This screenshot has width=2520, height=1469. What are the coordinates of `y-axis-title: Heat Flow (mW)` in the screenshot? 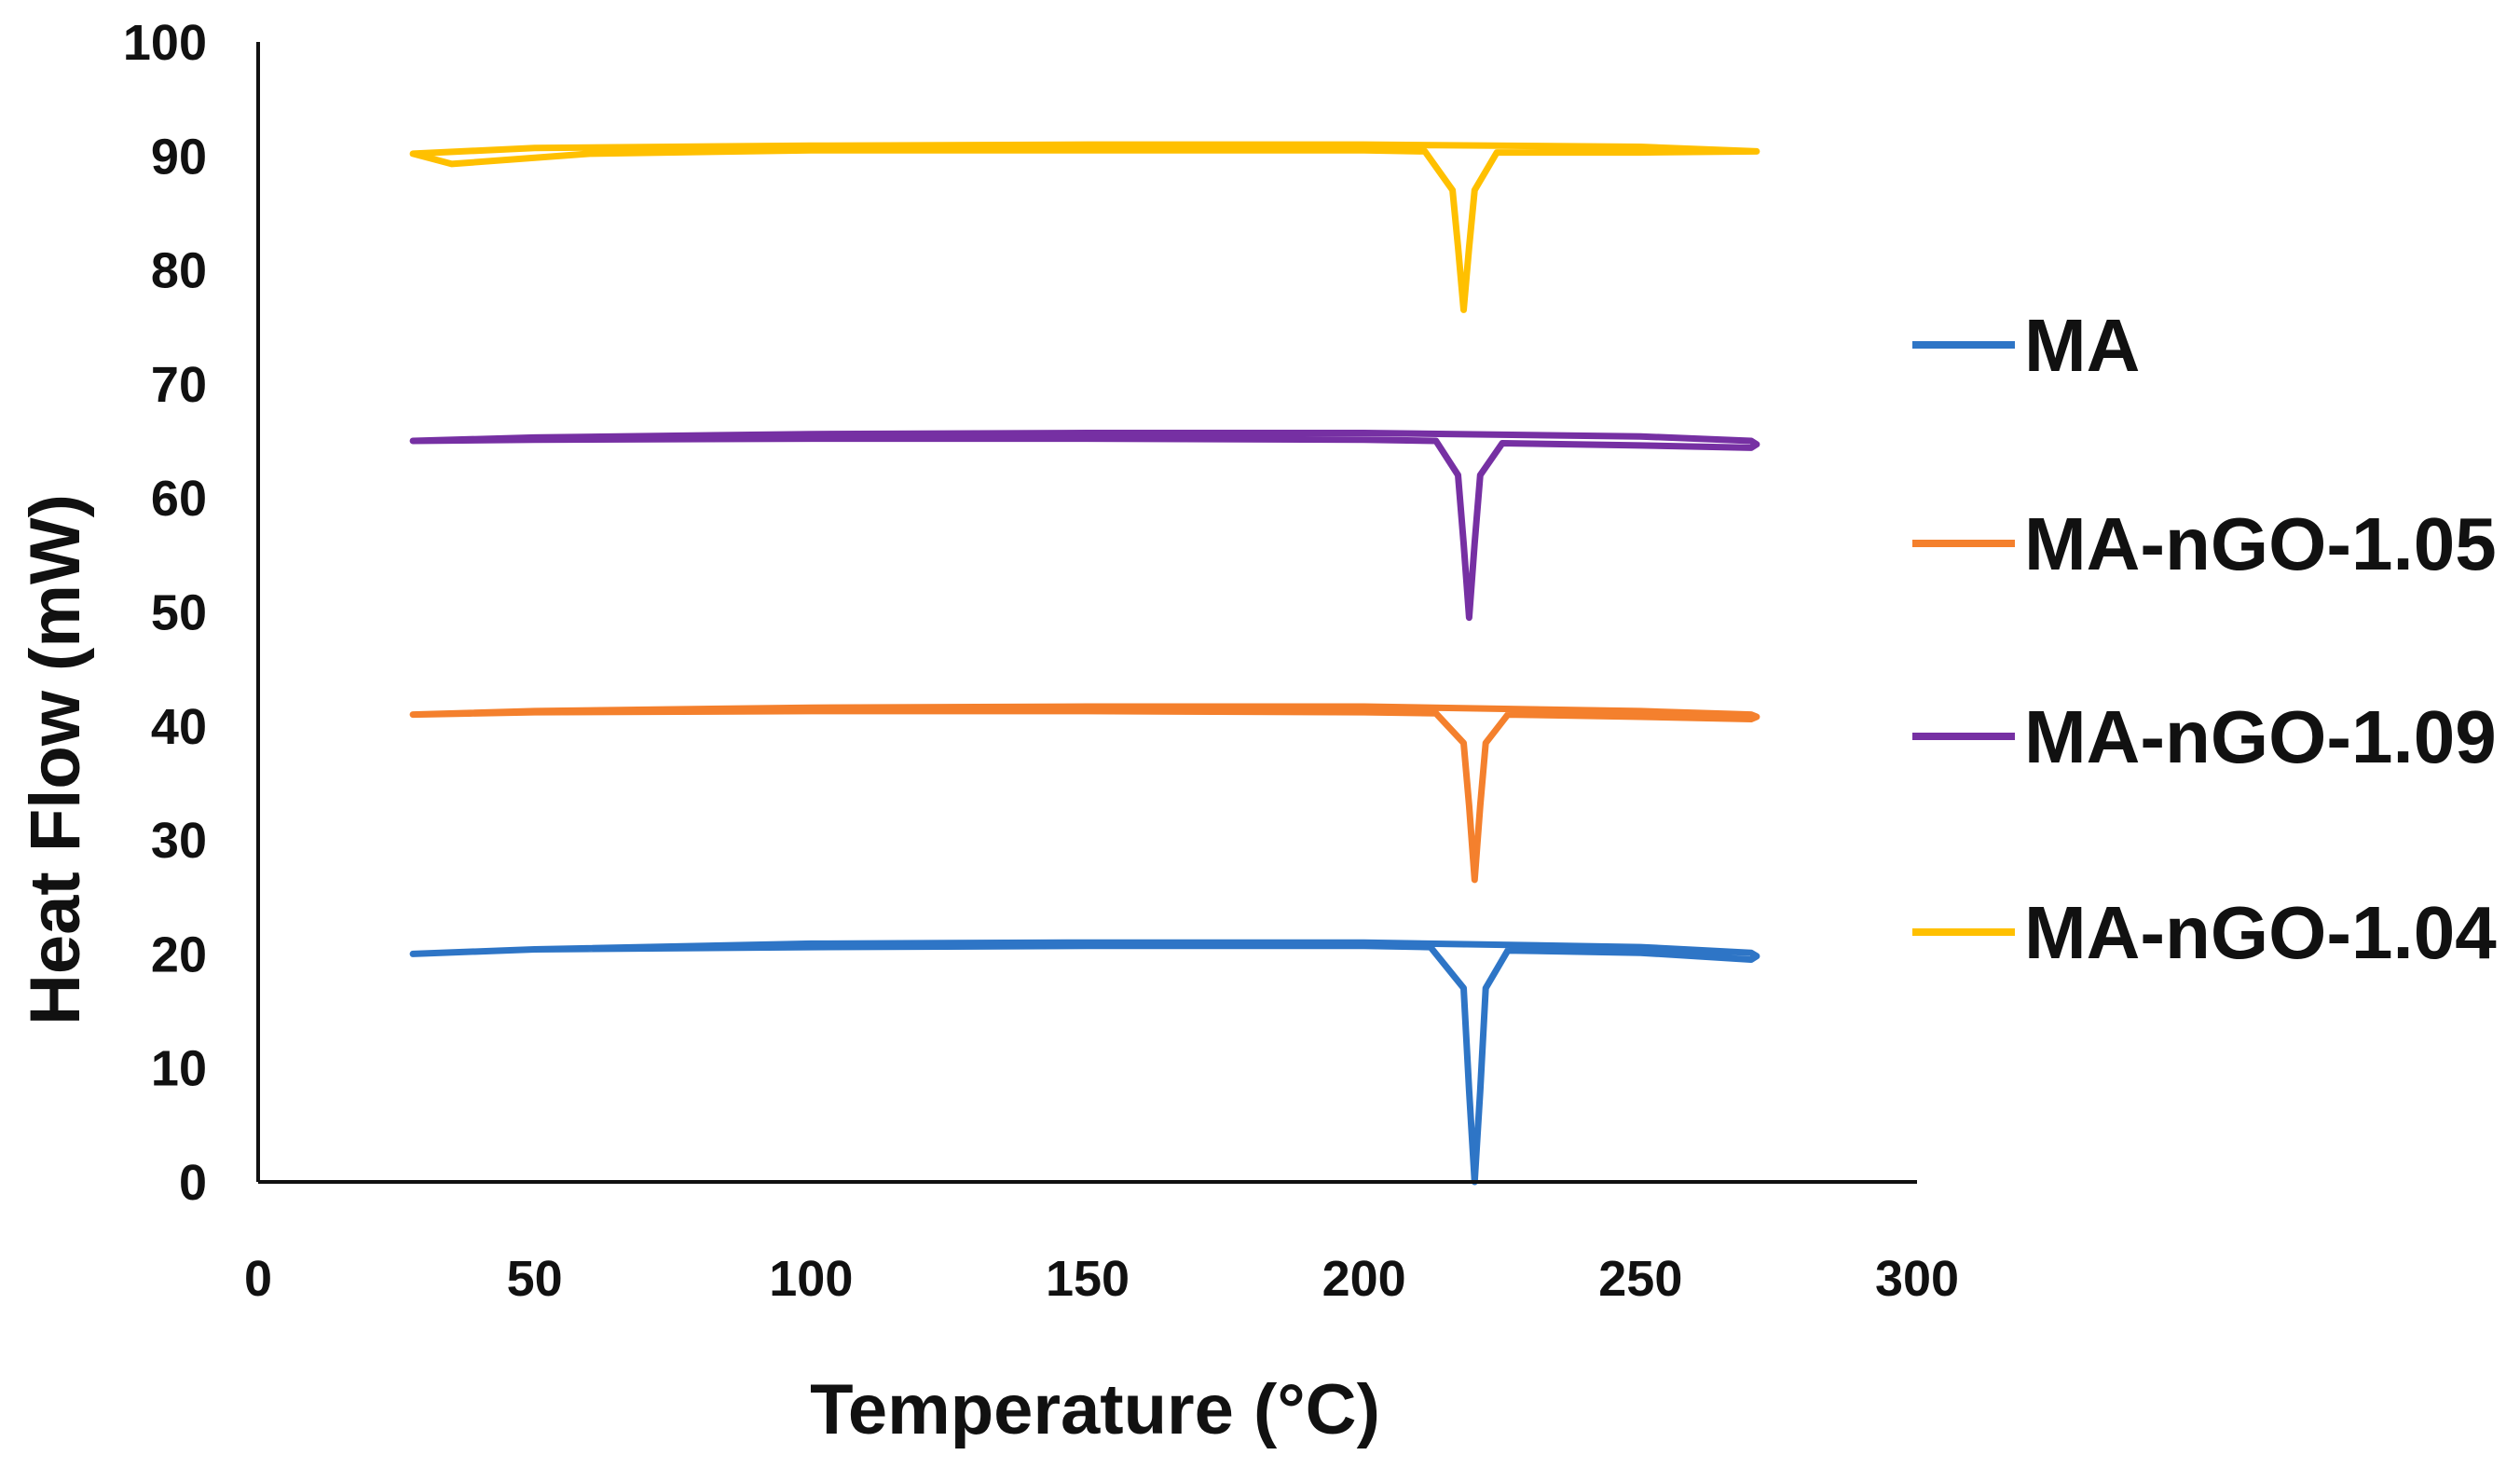 It's located at (55, 759).